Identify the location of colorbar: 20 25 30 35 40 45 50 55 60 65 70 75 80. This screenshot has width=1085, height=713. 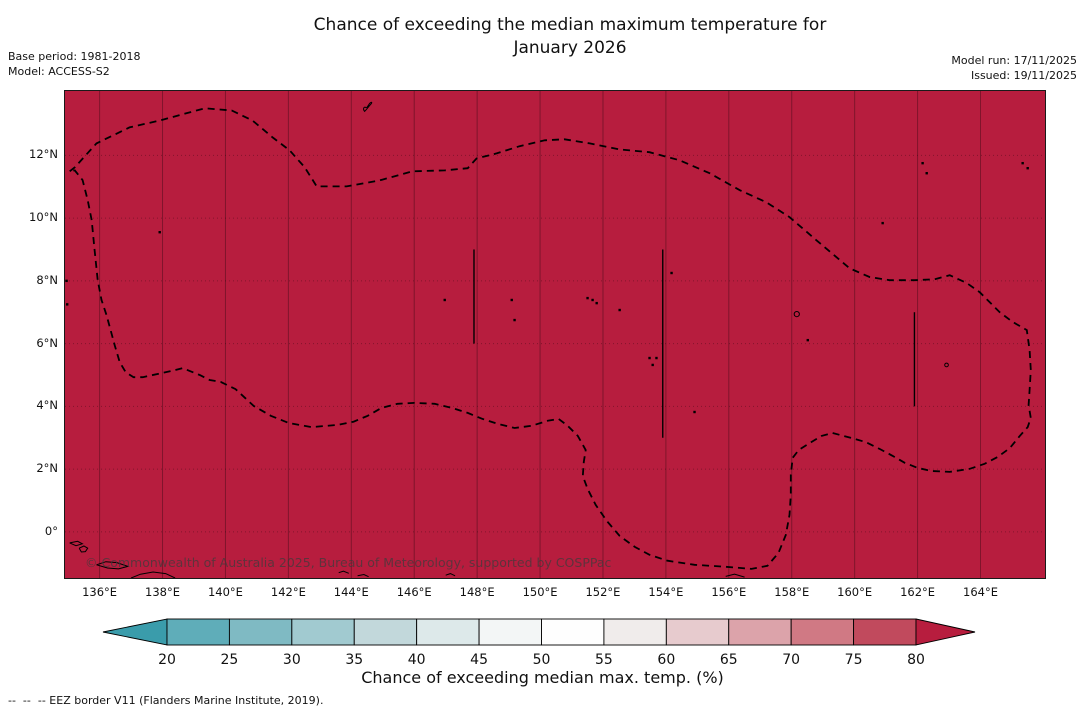
(539, 643).